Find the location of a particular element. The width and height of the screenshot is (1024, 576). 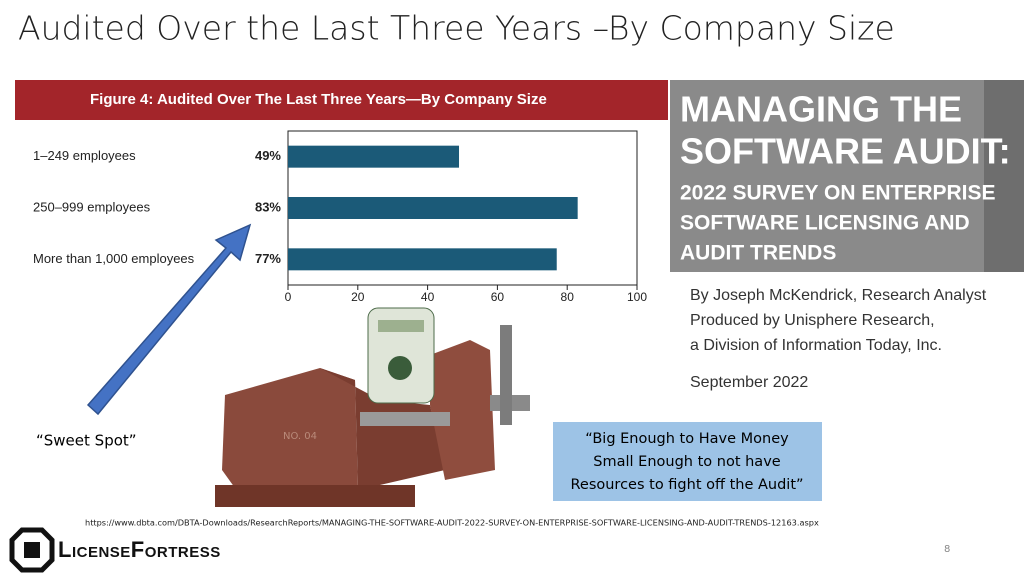

cover-subtitle: 2022 SURVEY ON ENTERPRISE is located at coordinates (838, 193).